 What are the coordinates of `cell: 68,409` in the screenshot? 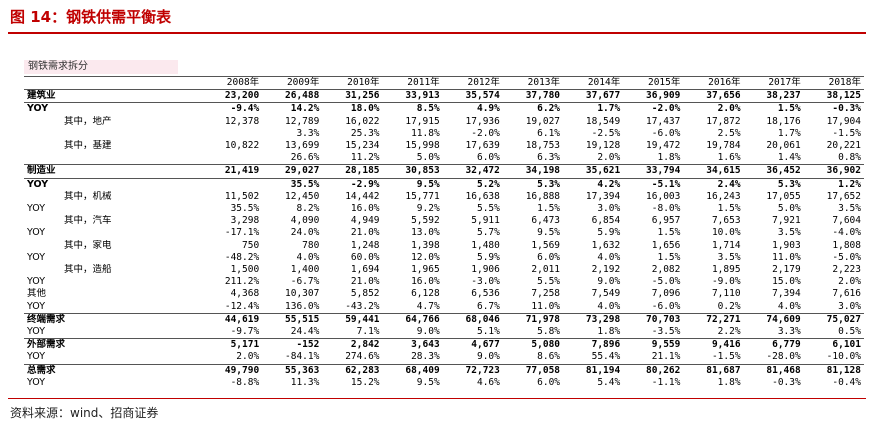 It's located at (412, 370).